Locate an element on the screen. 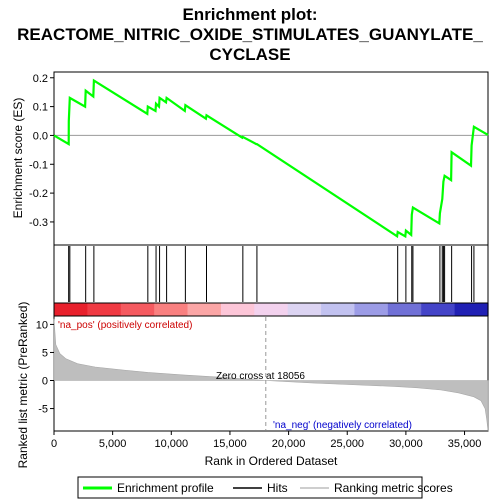 This screenshot has width=500, height=500. legend-metric-label: Ranking metric scores is located at coordinates (393, 488).